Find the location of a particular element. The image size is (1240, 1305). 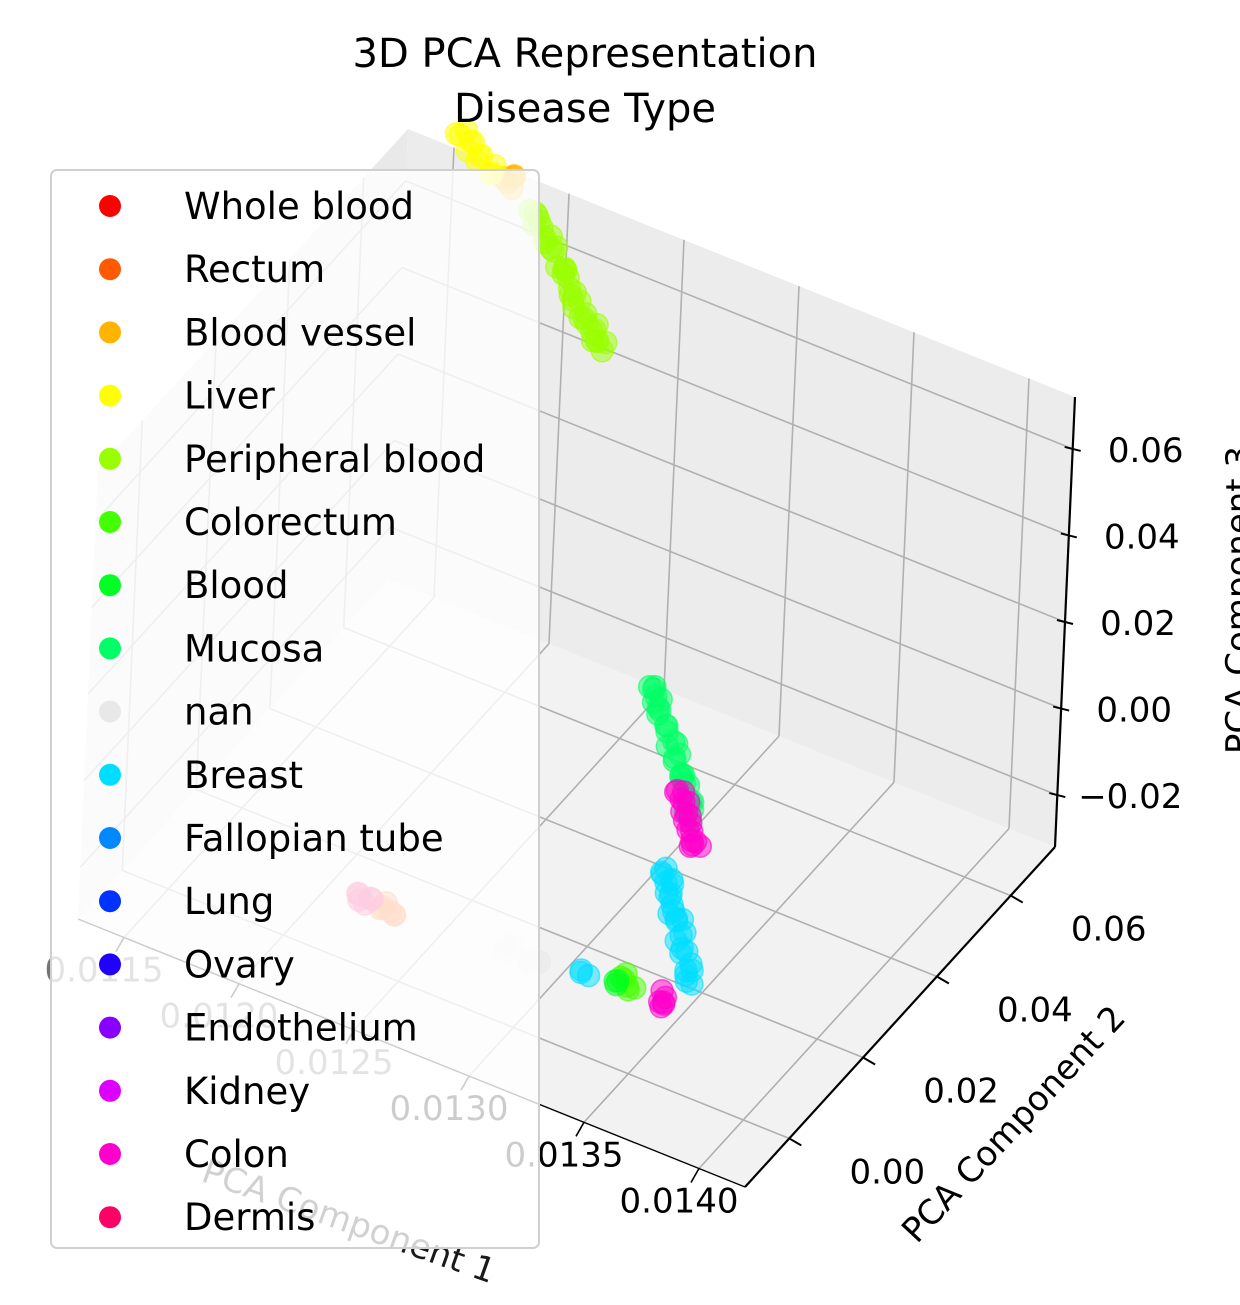

legend-label: Rectum is located at coordinates (254, 269).